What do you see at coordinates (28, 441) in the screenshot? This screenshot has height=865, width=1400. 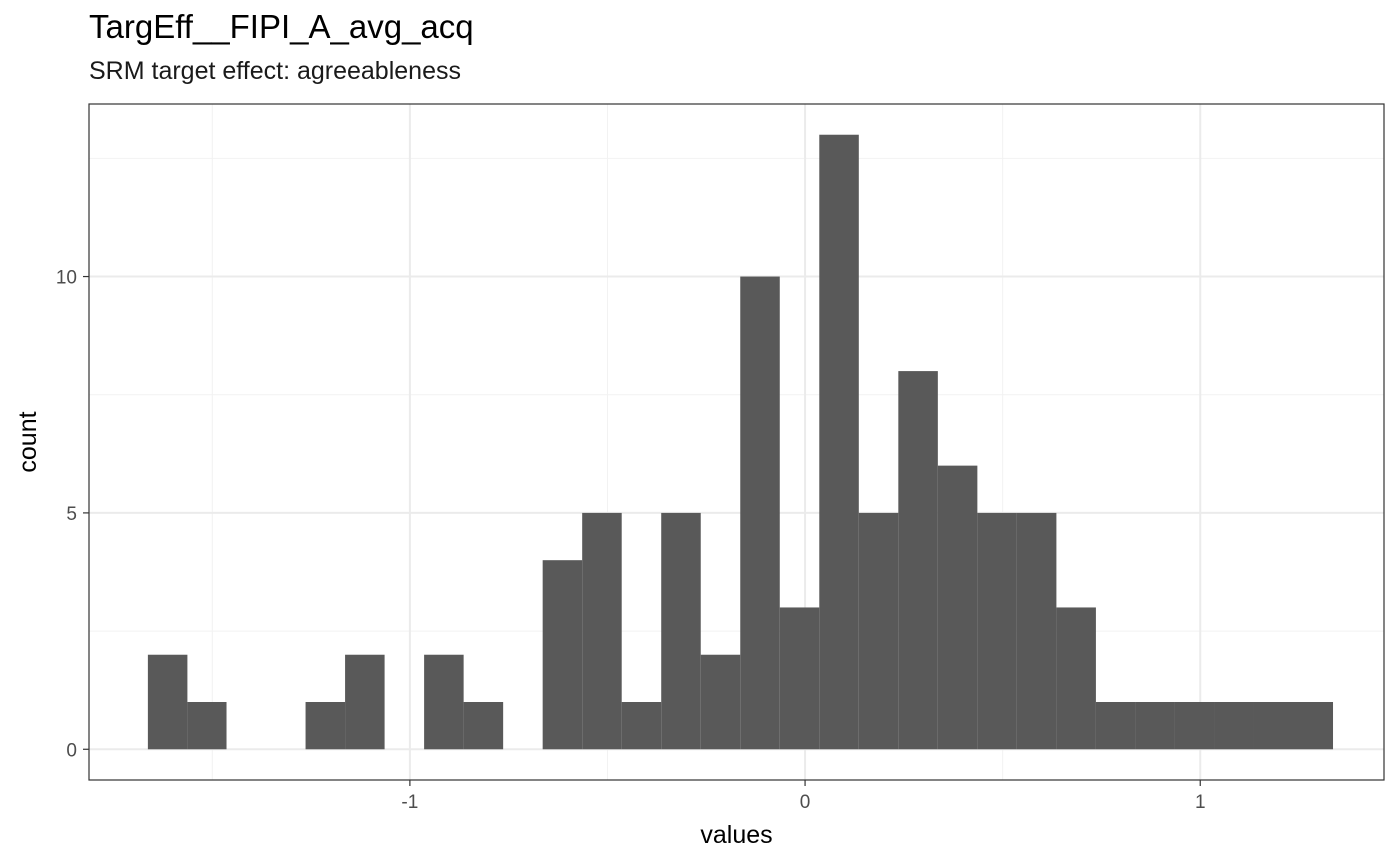 I see `y-axis-title: count` at bounding box center [28, 441].